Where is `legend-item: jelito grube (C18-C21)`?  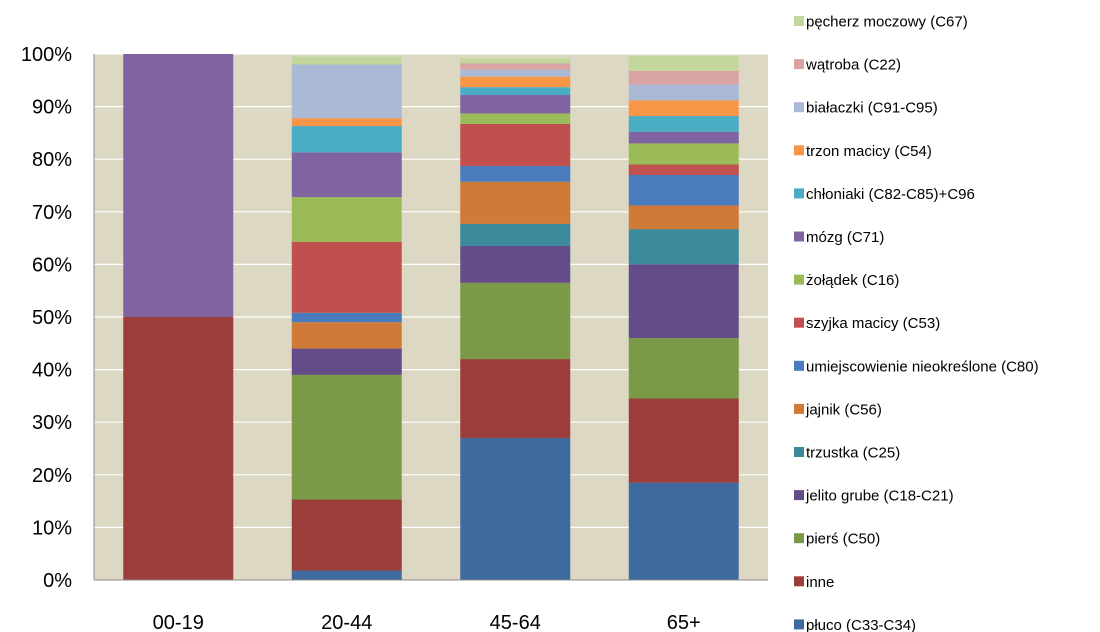 legend-item: jelito grube (C18-C21) is located at coordinates (874, 496).